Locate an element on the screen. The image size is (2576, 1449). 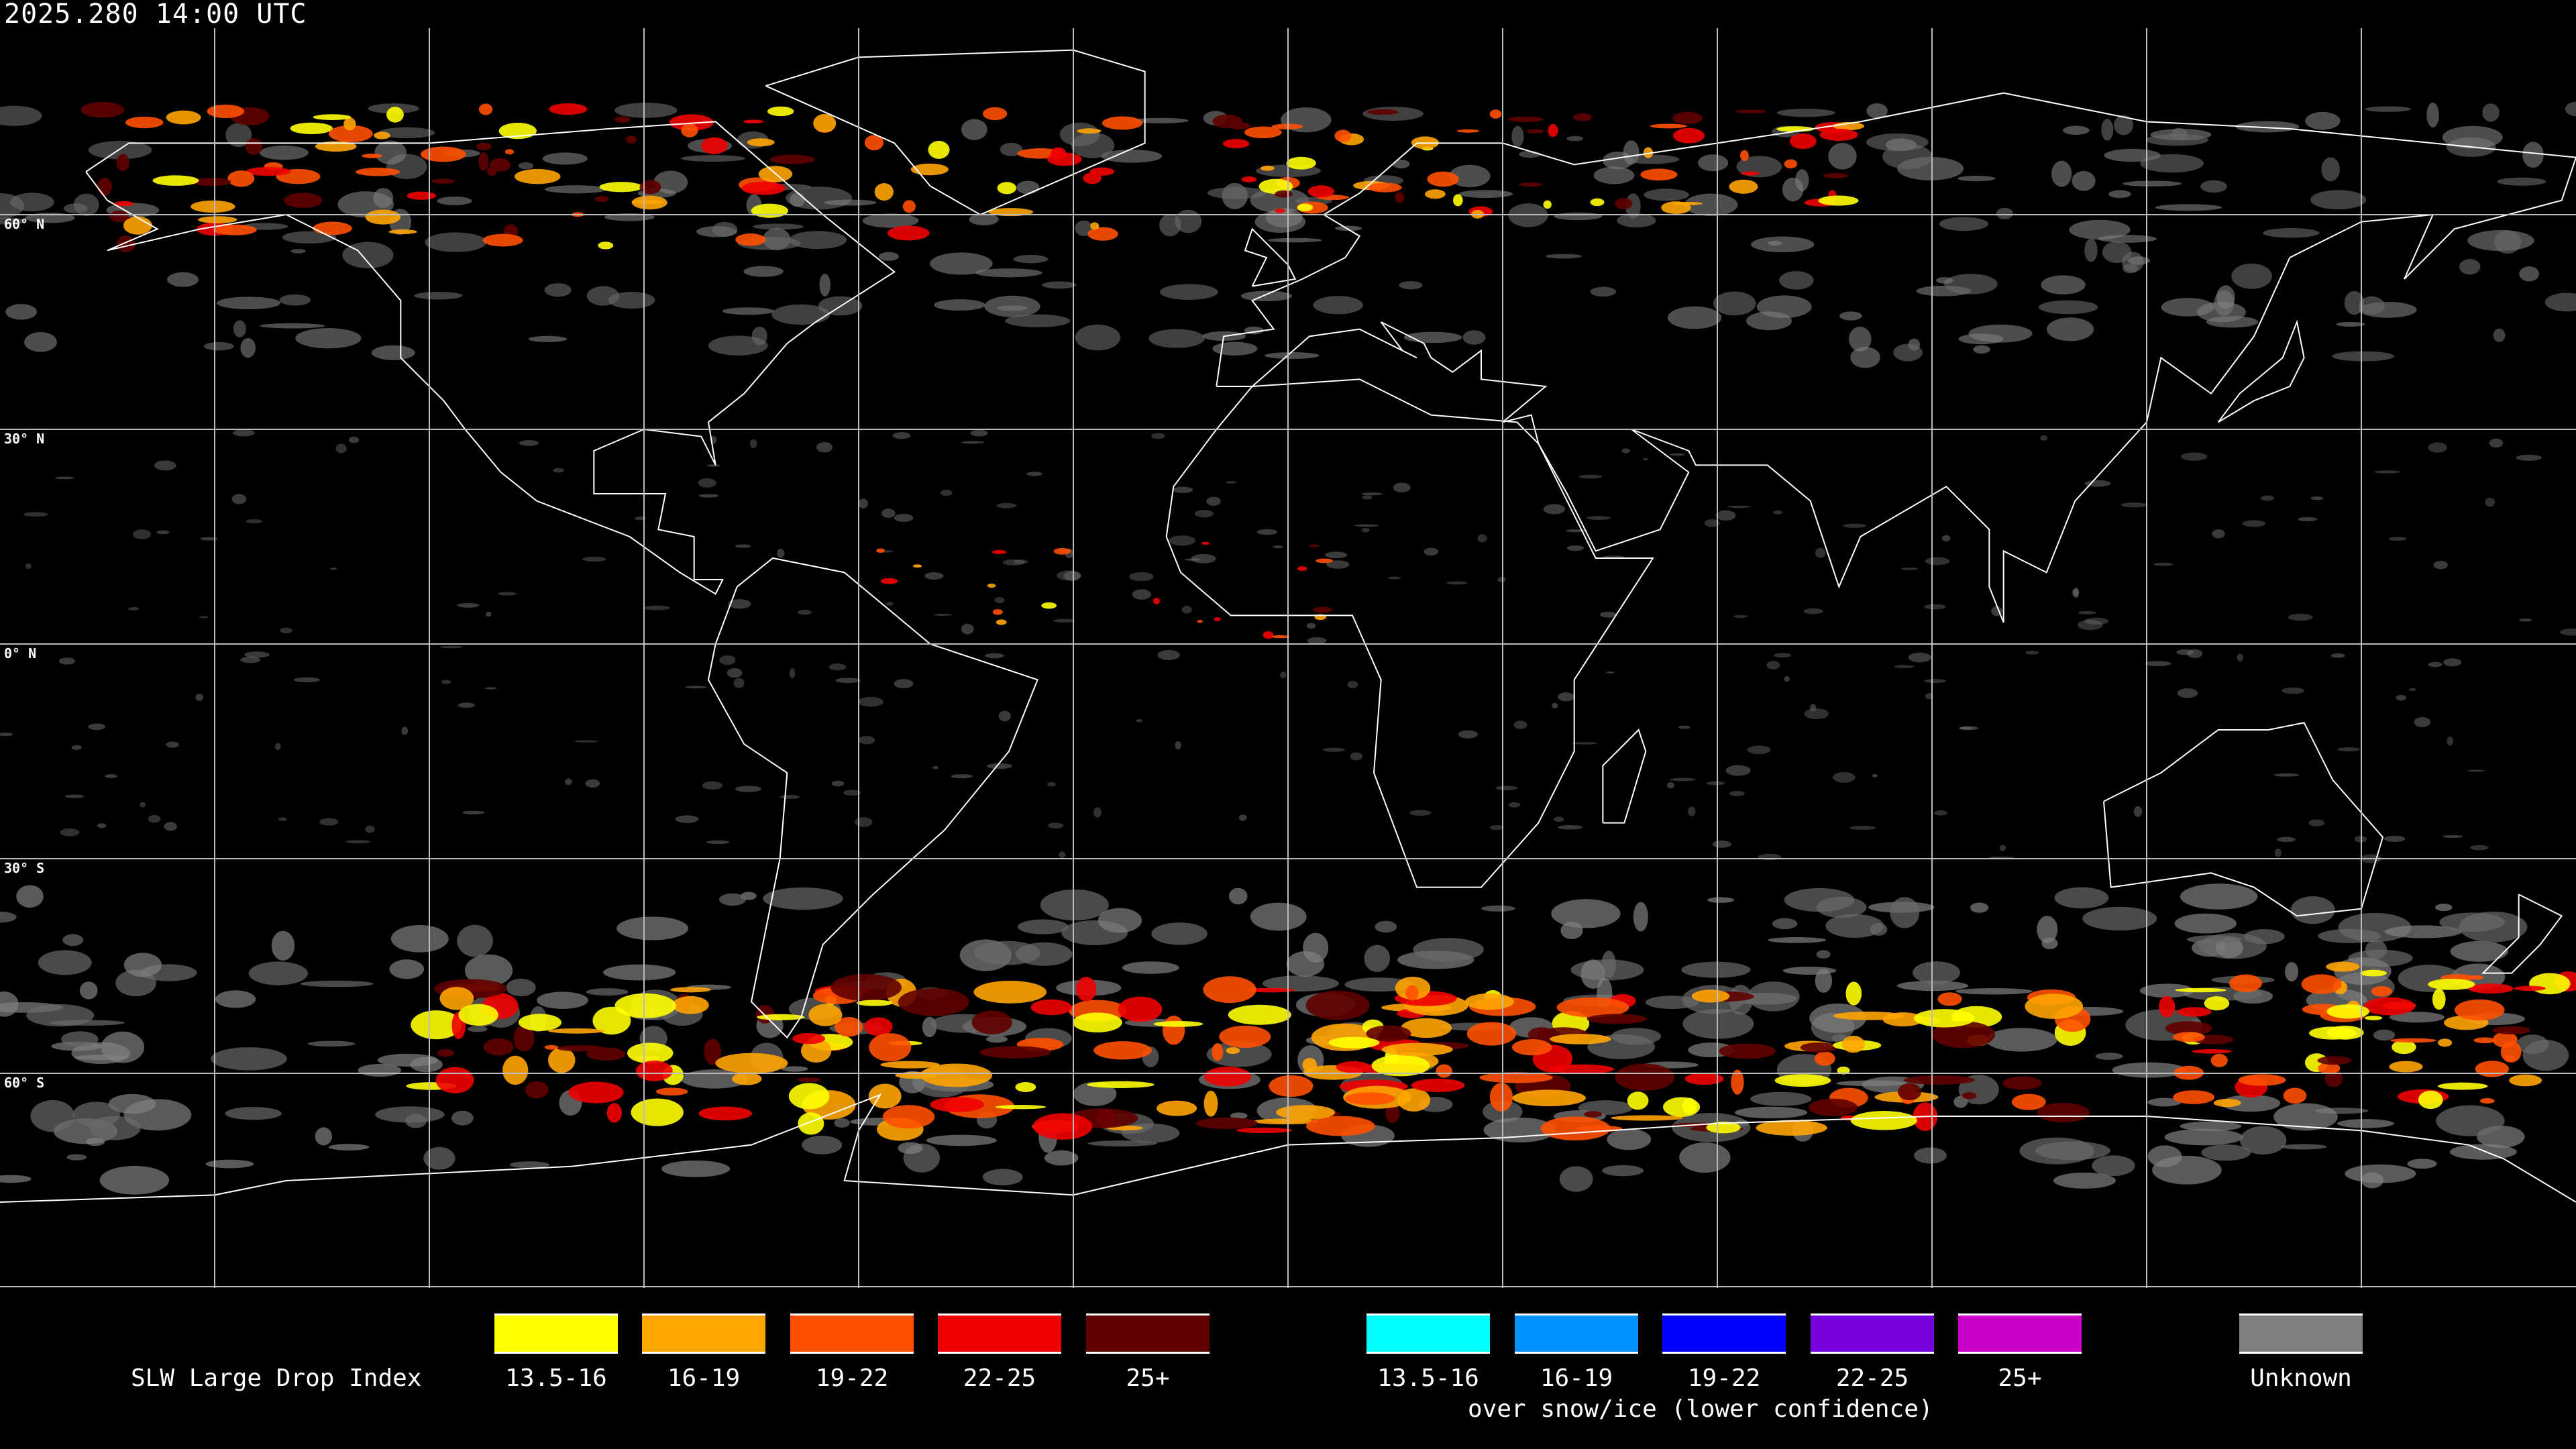
legend-subtitle: over snow/ice (lower confidence) is located at coordinates (1700, 1409).